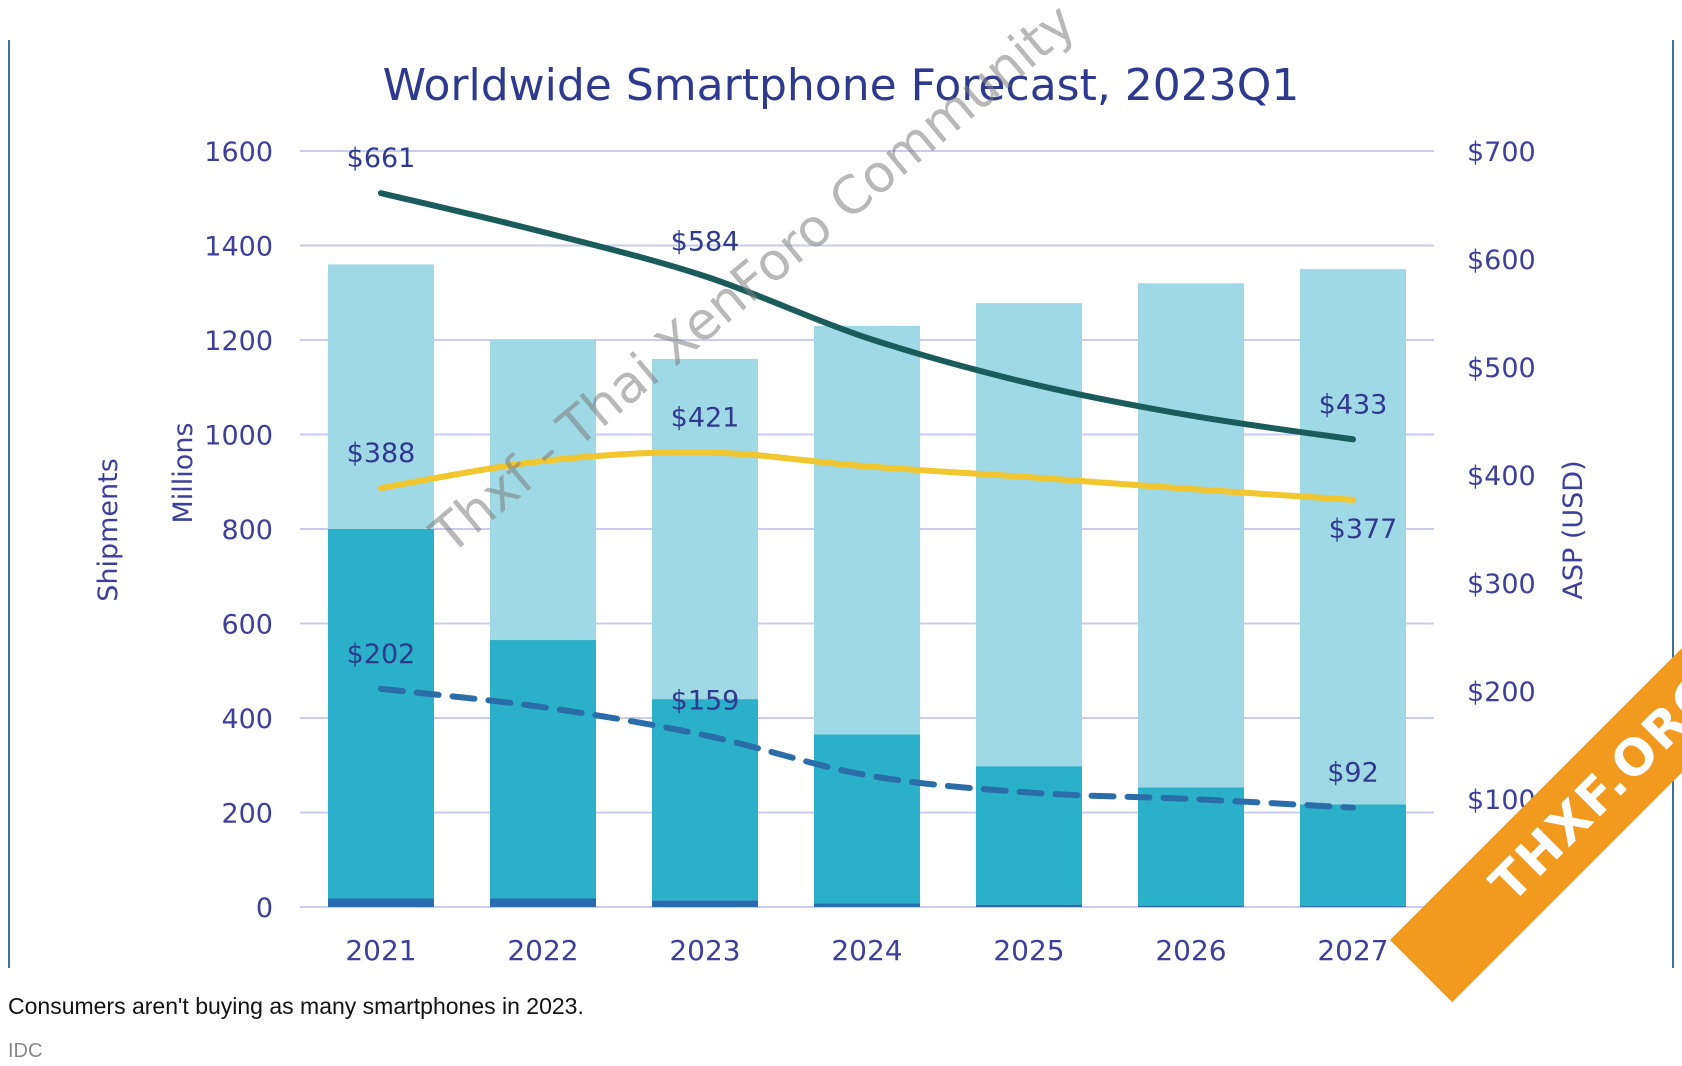 The width and height of the screenshot is (1682, 1066). Describe the element at coordinates (1501, 152) in the screenshot. I see `y-tick-right: $700` at that location.